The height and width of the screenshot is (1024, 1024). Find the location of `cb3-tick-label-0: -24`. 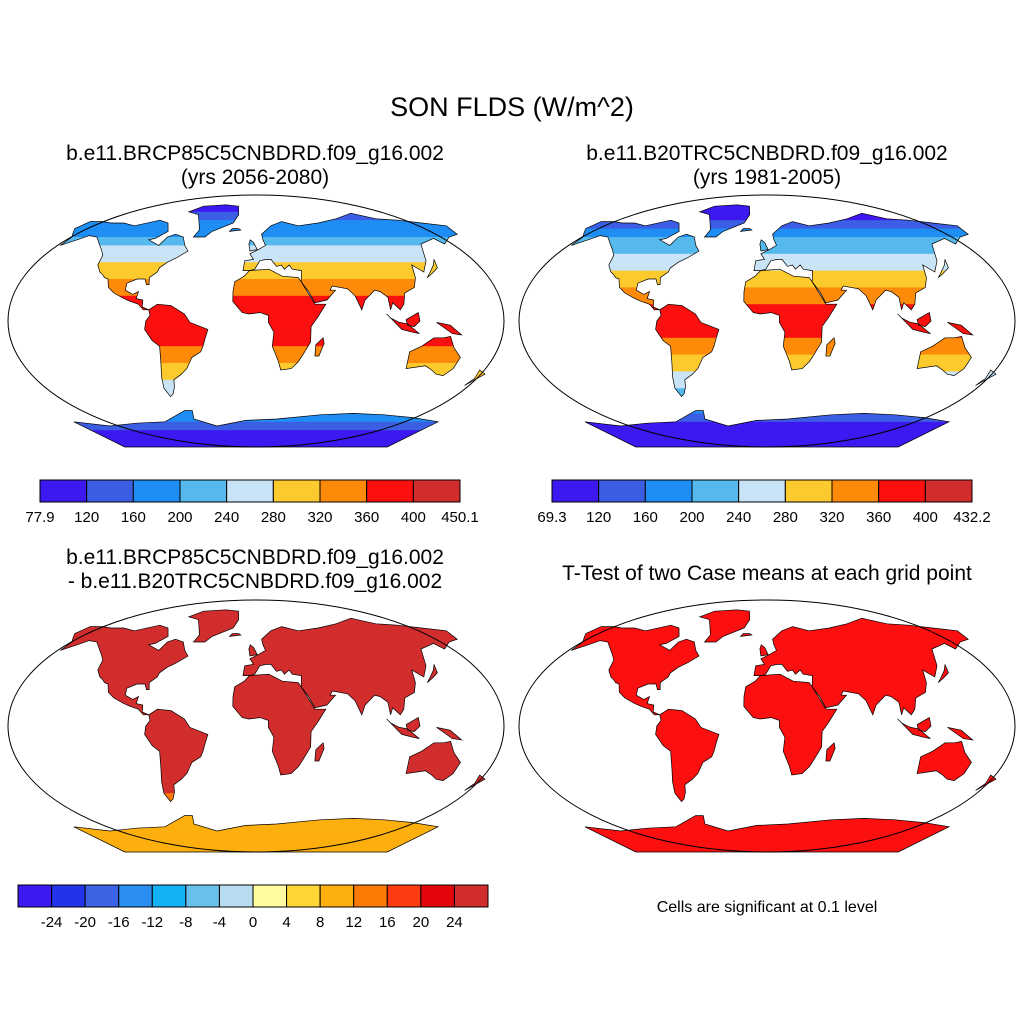

cb3-tick-label-0: -24 is located at coordinates (52, 922).